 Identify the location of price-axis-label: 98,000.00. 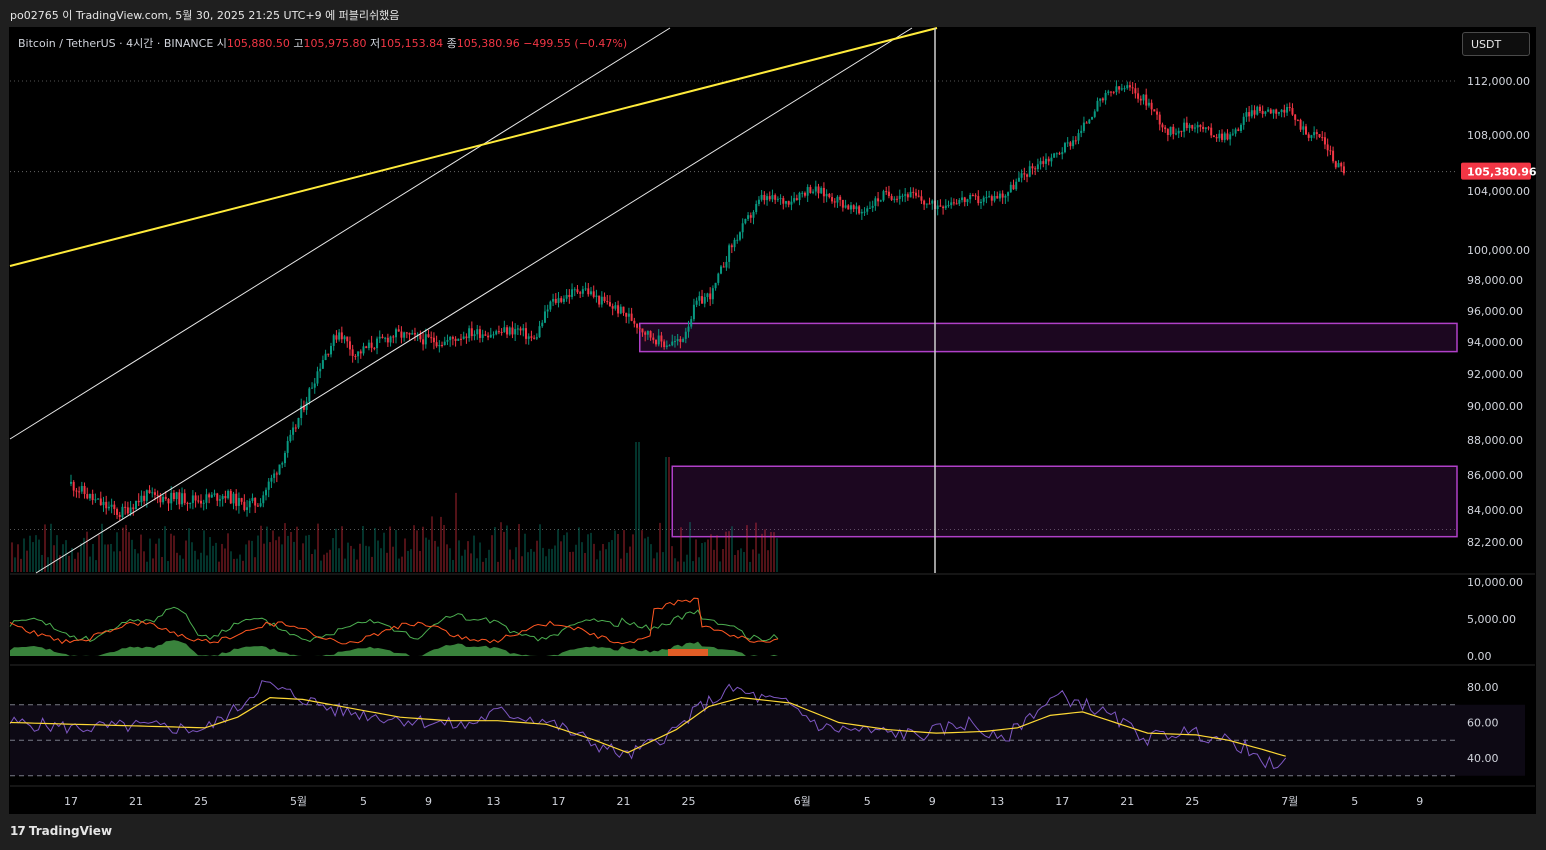
(1495, 280).